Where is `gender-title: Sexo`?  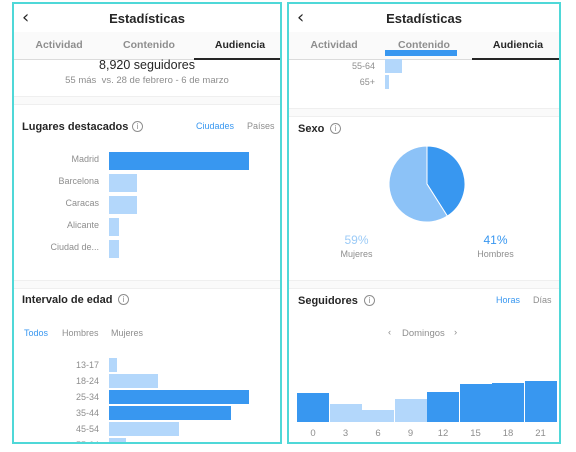 gender-title: Sexo is located at coordinates (311, 129).